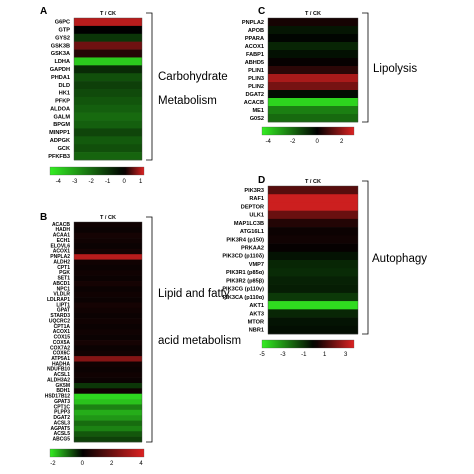  I want to click on row-label: PPARA, so click(254, 39).